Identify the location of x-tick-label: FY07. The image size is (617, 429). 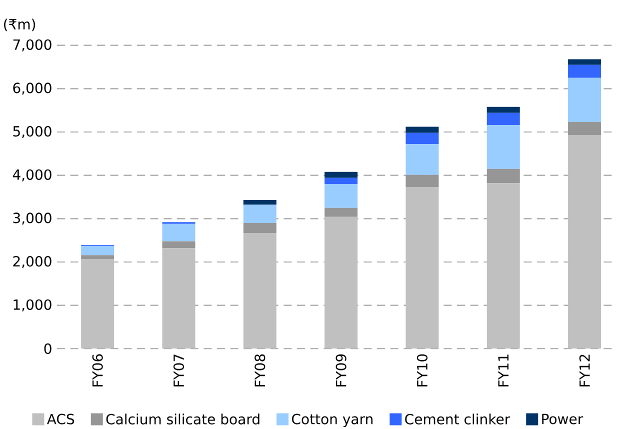
(178, 370).